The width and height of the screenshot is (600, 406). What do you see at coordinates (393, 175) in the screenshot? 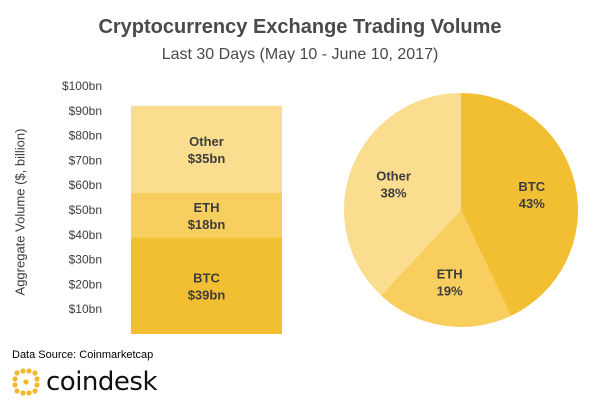
I see `pie-slice-name: Other` at bounding box center [393, 175].